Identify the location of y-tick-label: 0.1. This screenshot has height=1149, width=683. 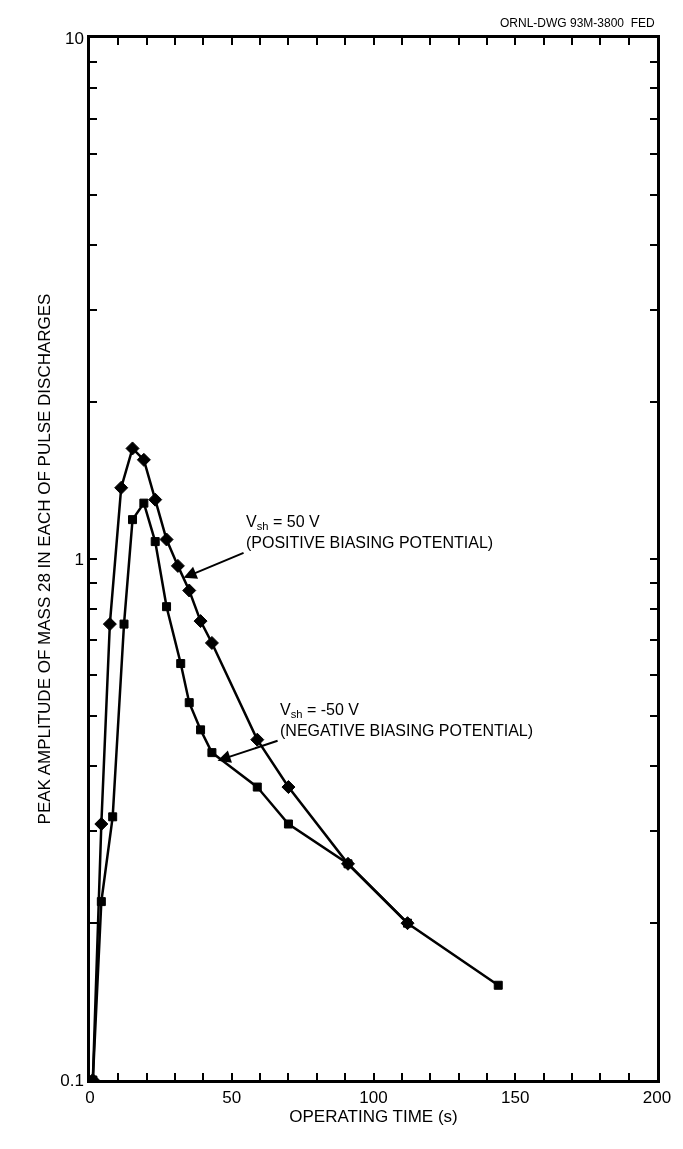
(72, 1080).